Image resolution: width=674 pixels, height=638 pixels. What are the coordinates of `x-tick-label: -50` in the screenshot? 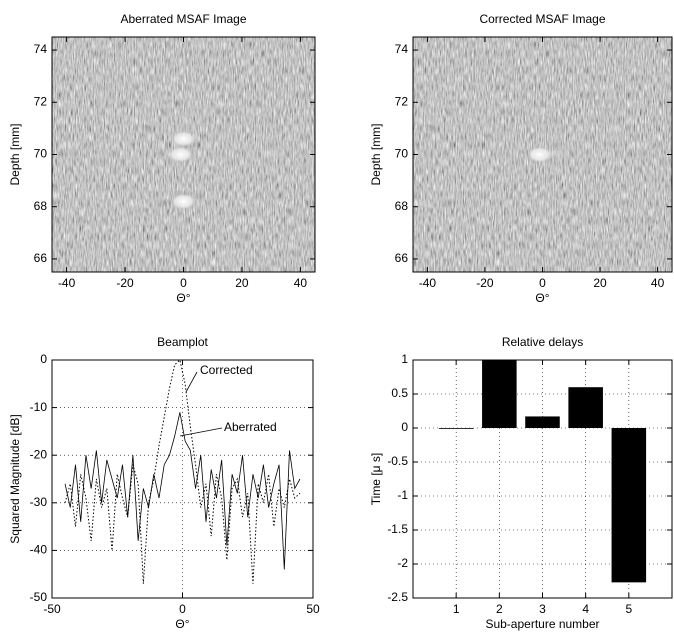 It's located at (52, 609).